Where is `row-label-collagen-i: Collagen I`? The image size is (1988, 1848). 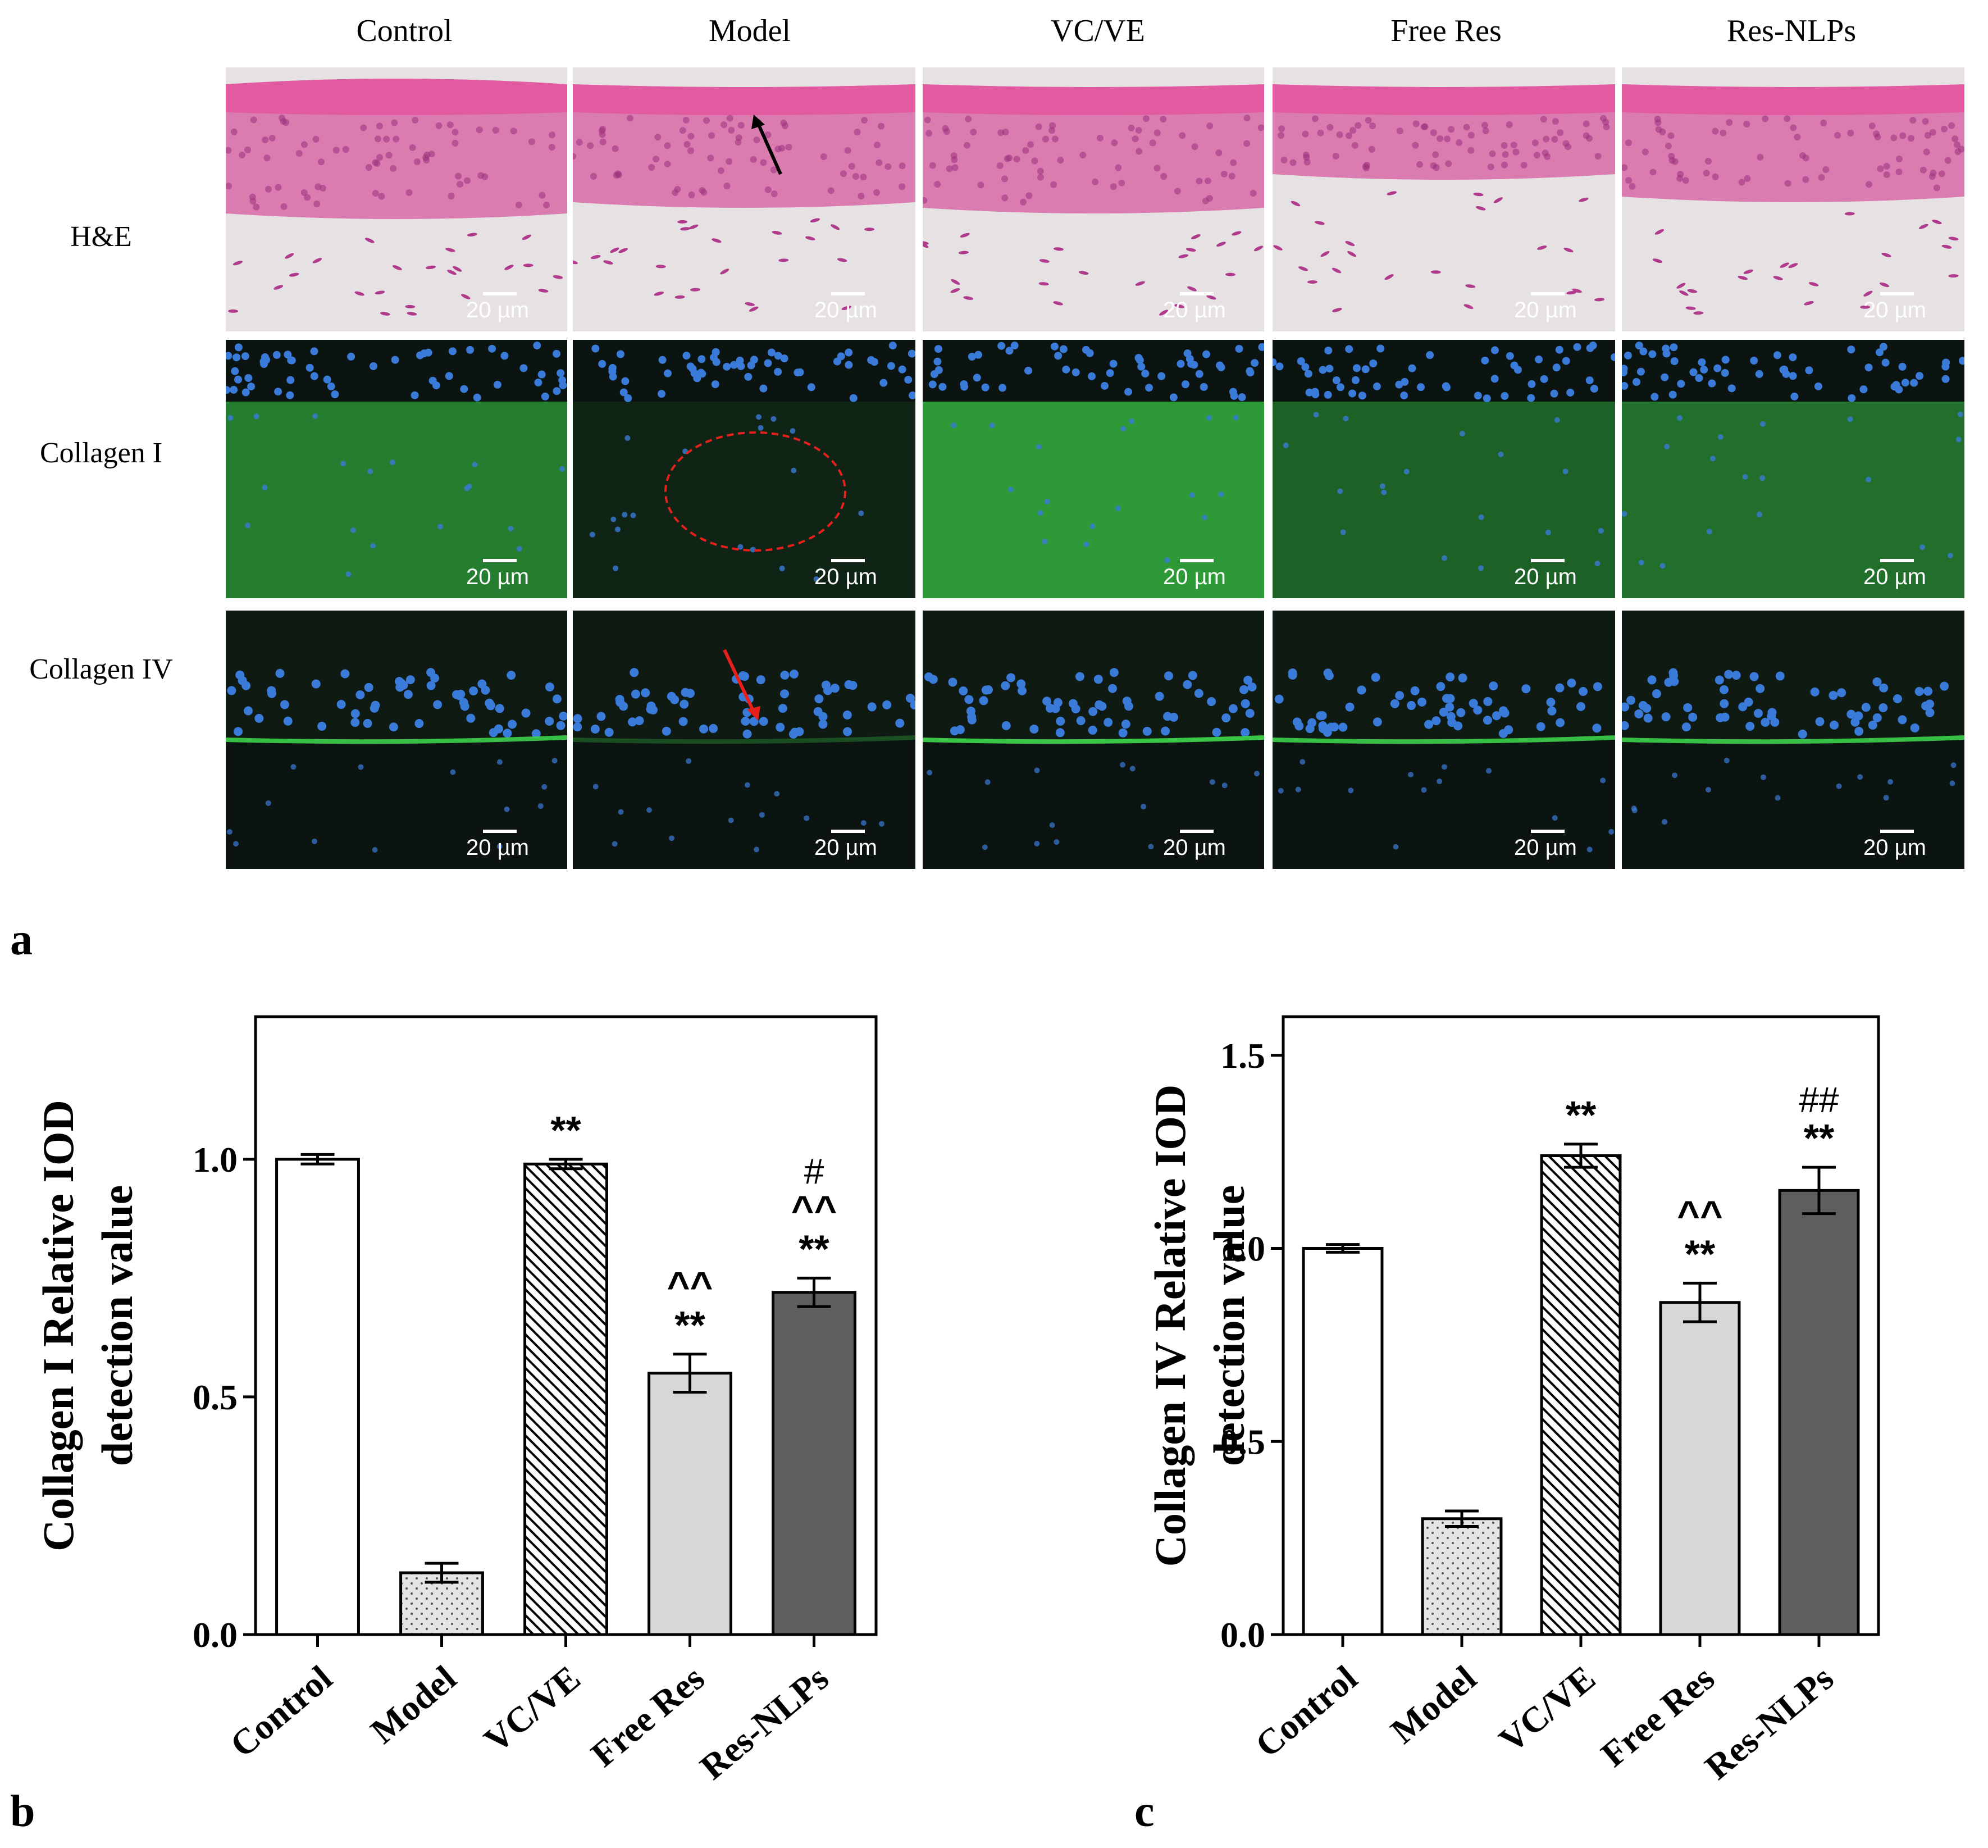 row-label-collagen-i: Collagen I is located at coordinates (101, 453).